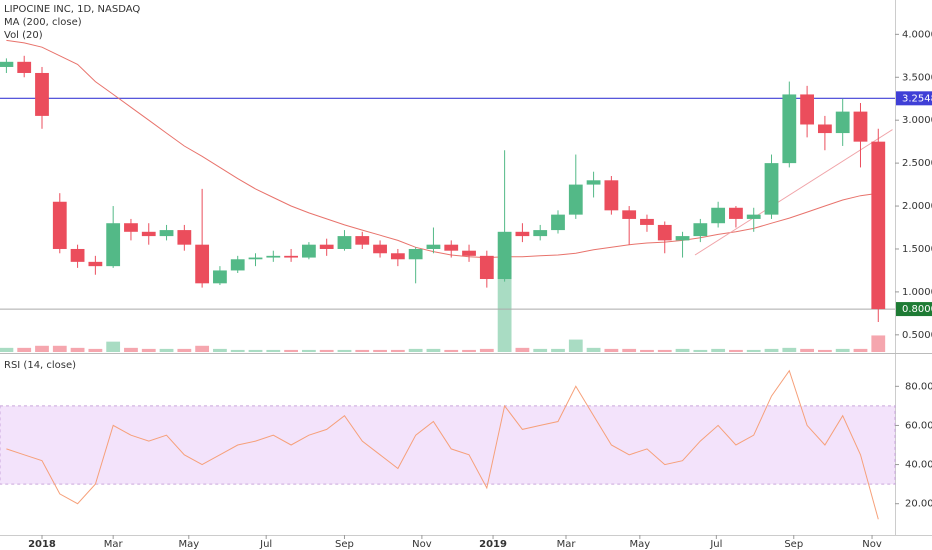 This screenshot has height=550, width=932. Describe the element at coordinates (448, 445) in the screenshot. I see `rsi-band` at that location.